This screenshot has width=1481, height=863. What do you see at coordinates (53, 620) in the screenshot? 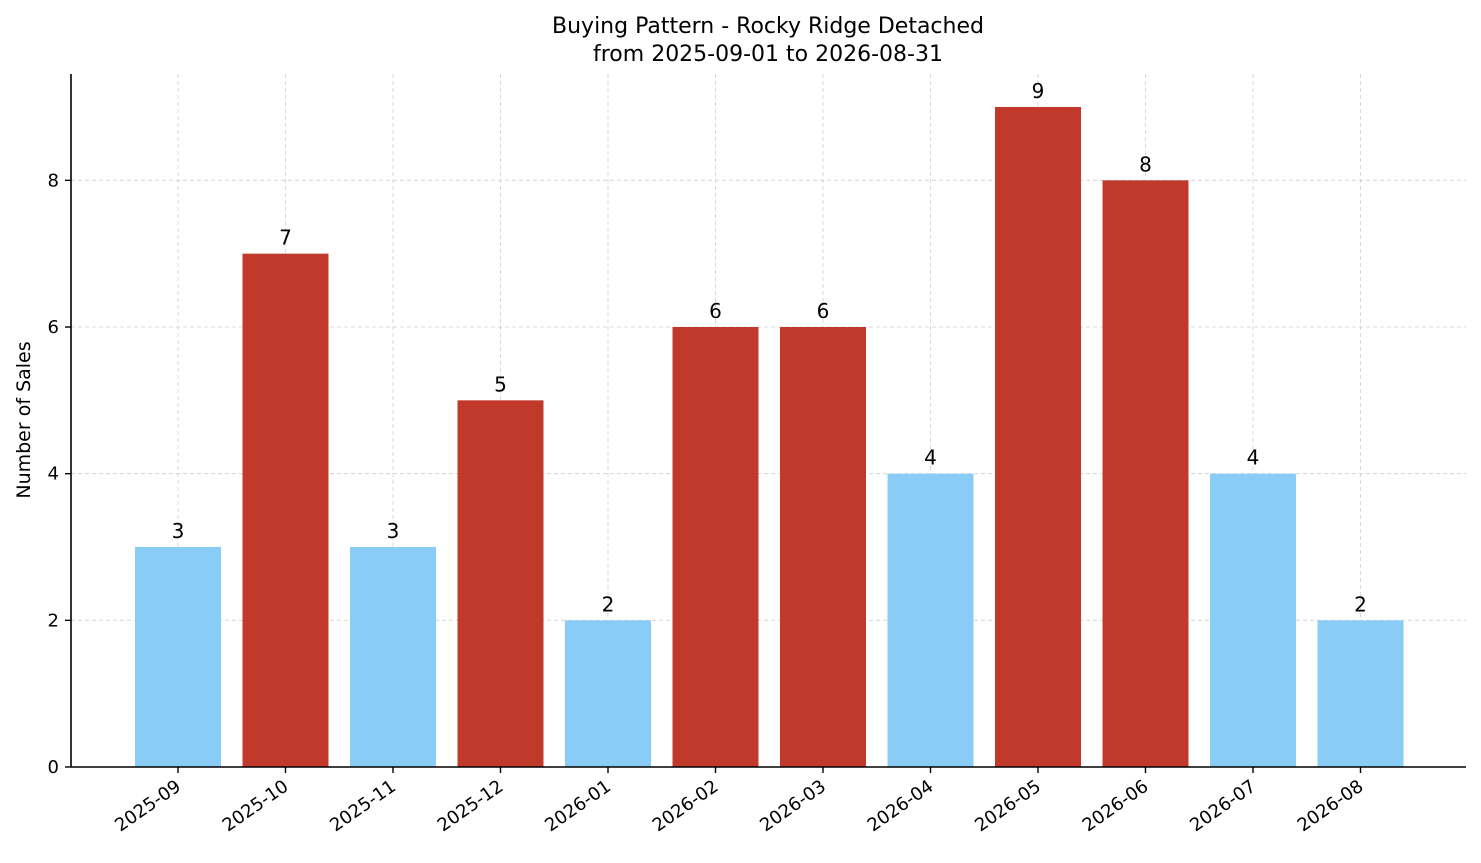
I see `y-tick-label-2: 2` at bounding box center [53, 620].